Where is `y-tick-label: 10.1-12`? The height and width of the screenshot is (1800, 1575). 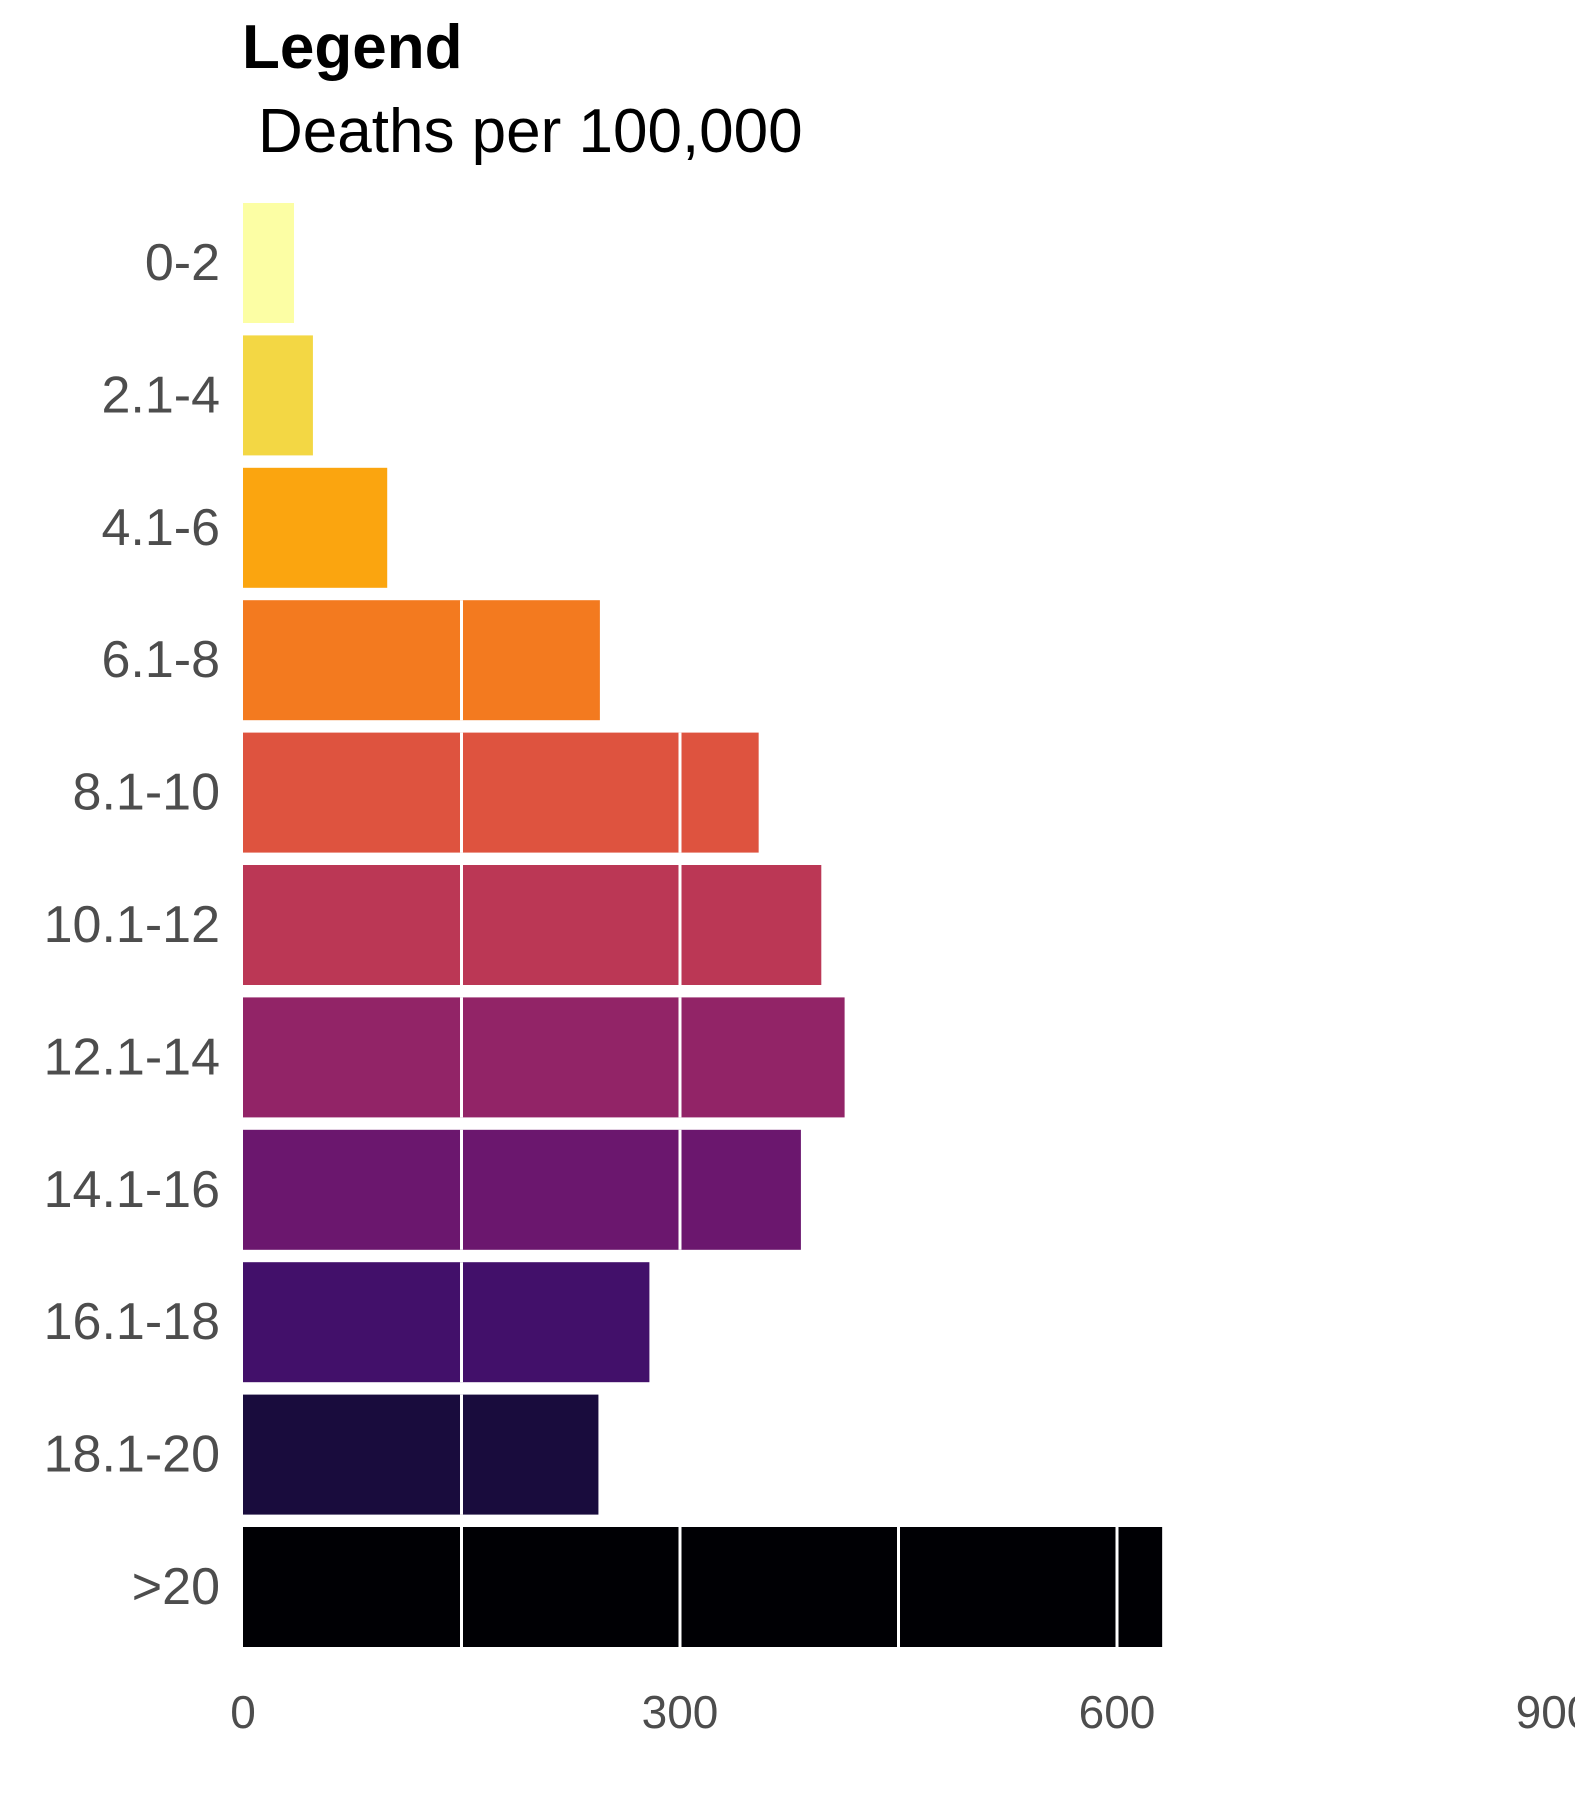
y-tick-label: 10.1-12 is located at coordinates (132, 925).